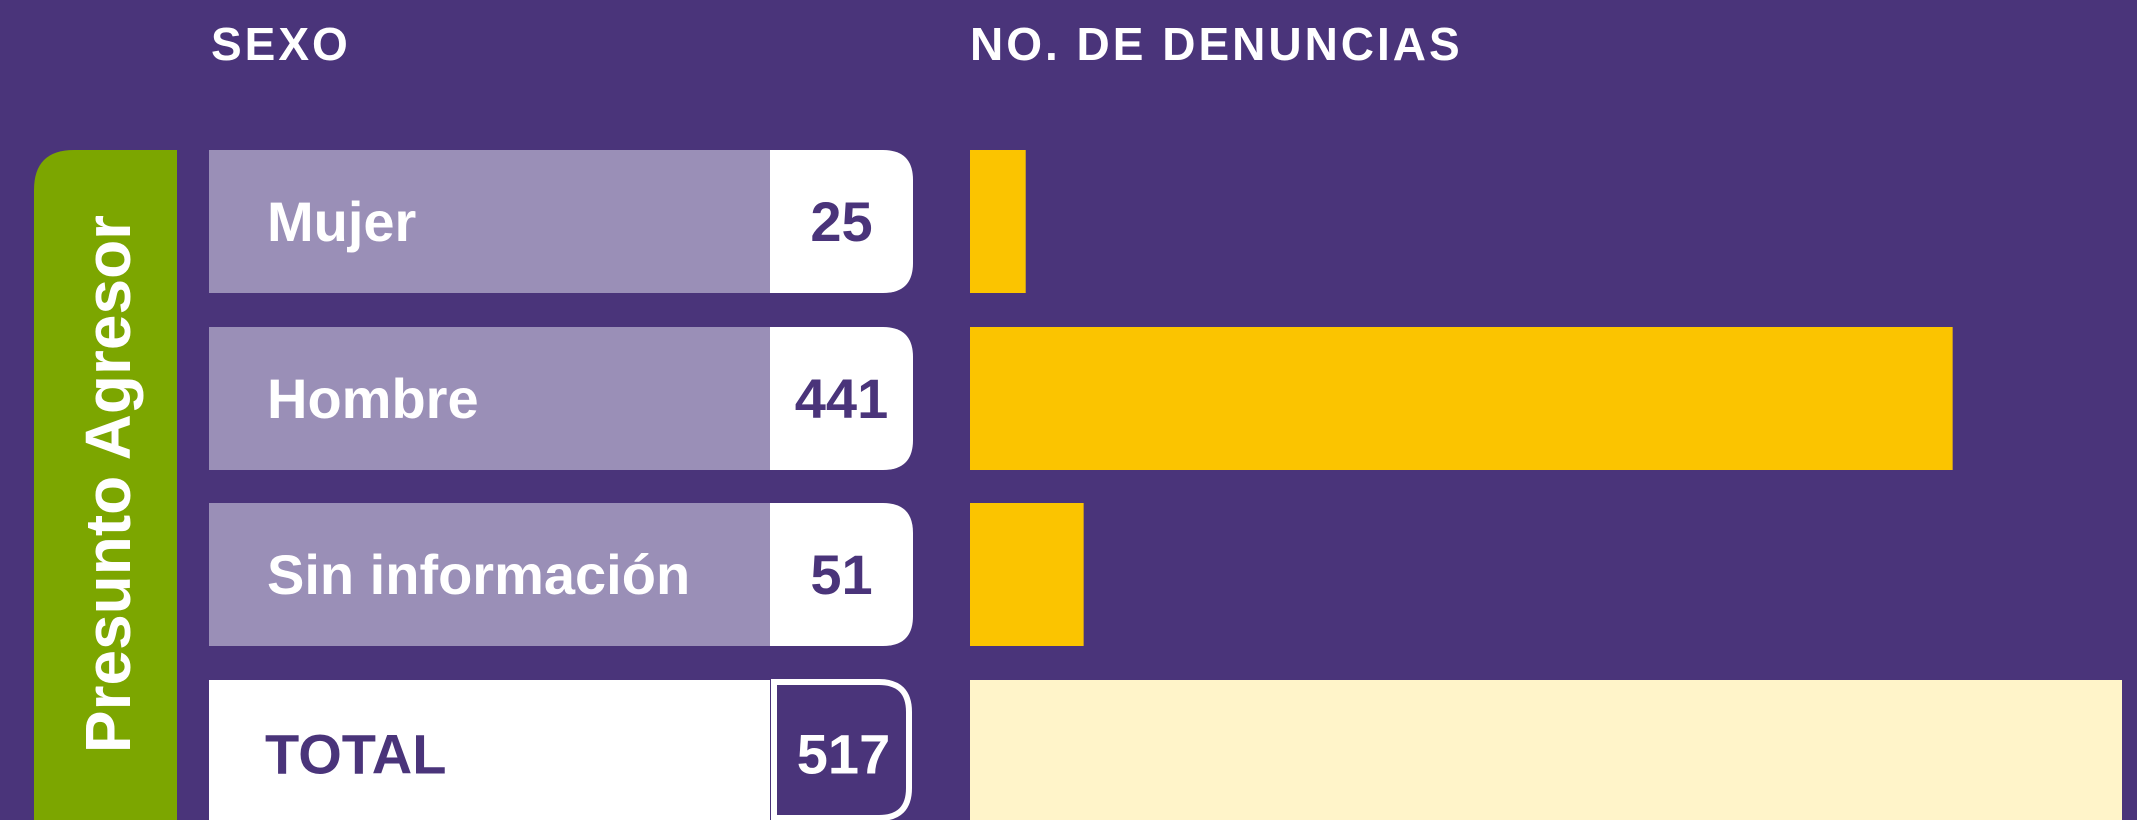 The width and height of the screenshot is (2137, 820). Describe the element at coordinates (489, 750) in the screenshot. I see `total-label-box` at that location.